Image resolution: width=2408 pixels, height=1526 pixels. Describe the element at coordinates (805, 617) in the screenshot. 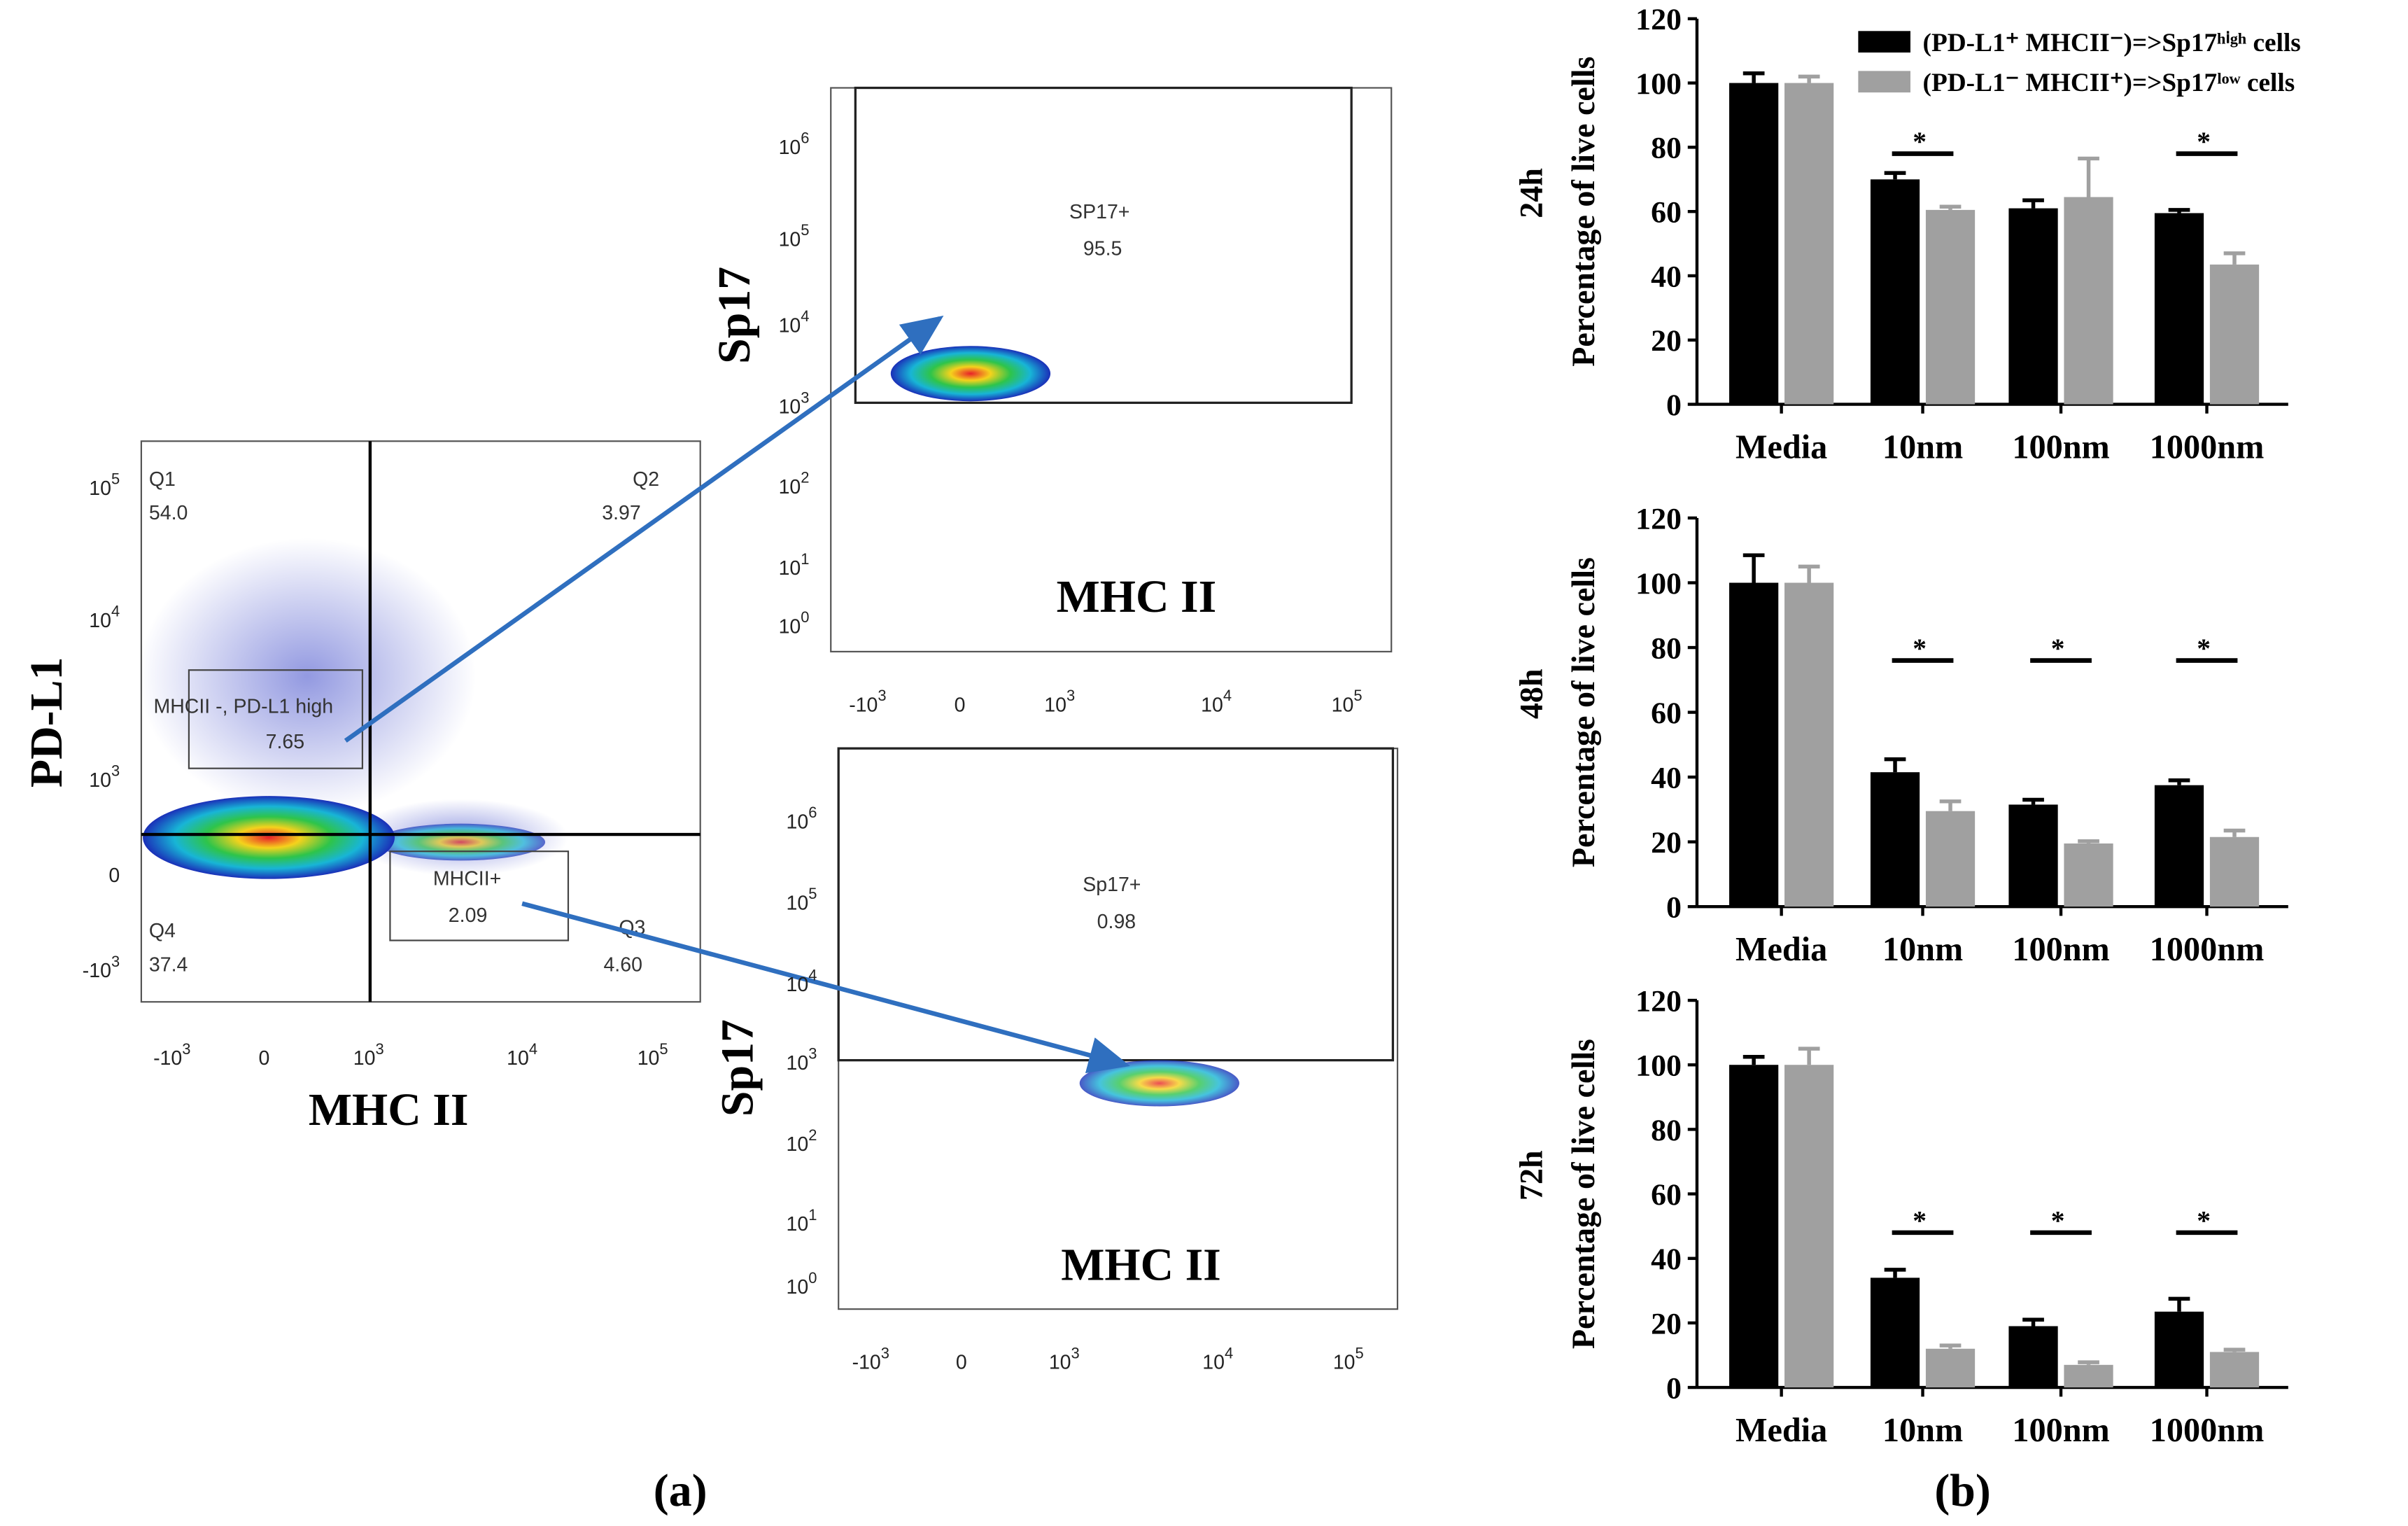

I see `tick-exponent: 0` at that location.